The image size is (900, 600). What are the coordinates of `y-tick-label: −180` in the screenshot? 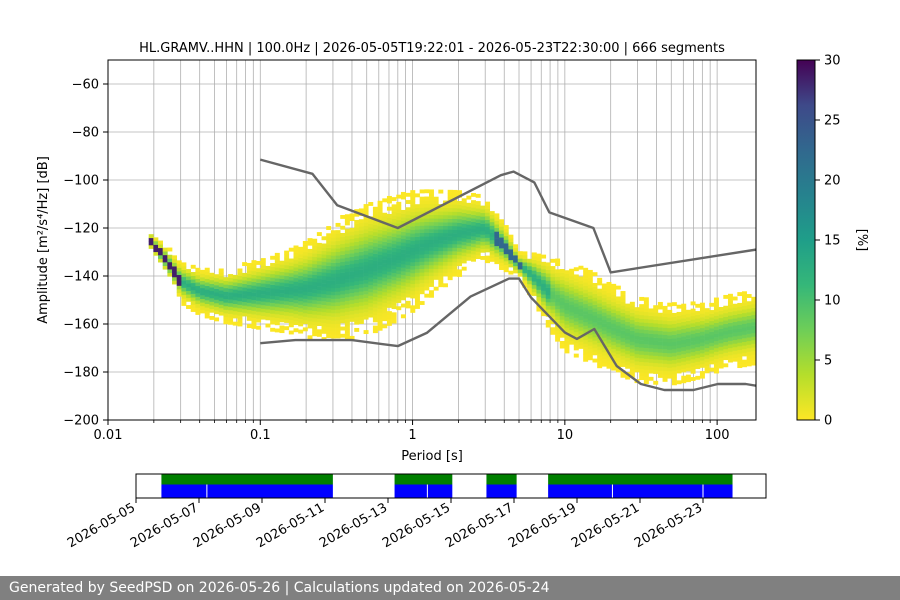 It's located at (81, 373).